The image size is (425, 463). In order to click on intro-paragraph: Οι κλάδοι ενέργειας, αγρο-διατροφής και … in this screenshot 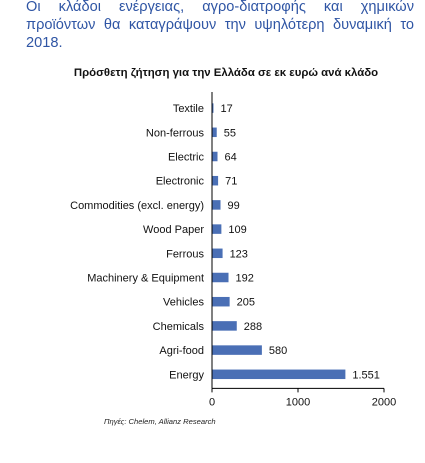, I will do `click(220, 25)`.